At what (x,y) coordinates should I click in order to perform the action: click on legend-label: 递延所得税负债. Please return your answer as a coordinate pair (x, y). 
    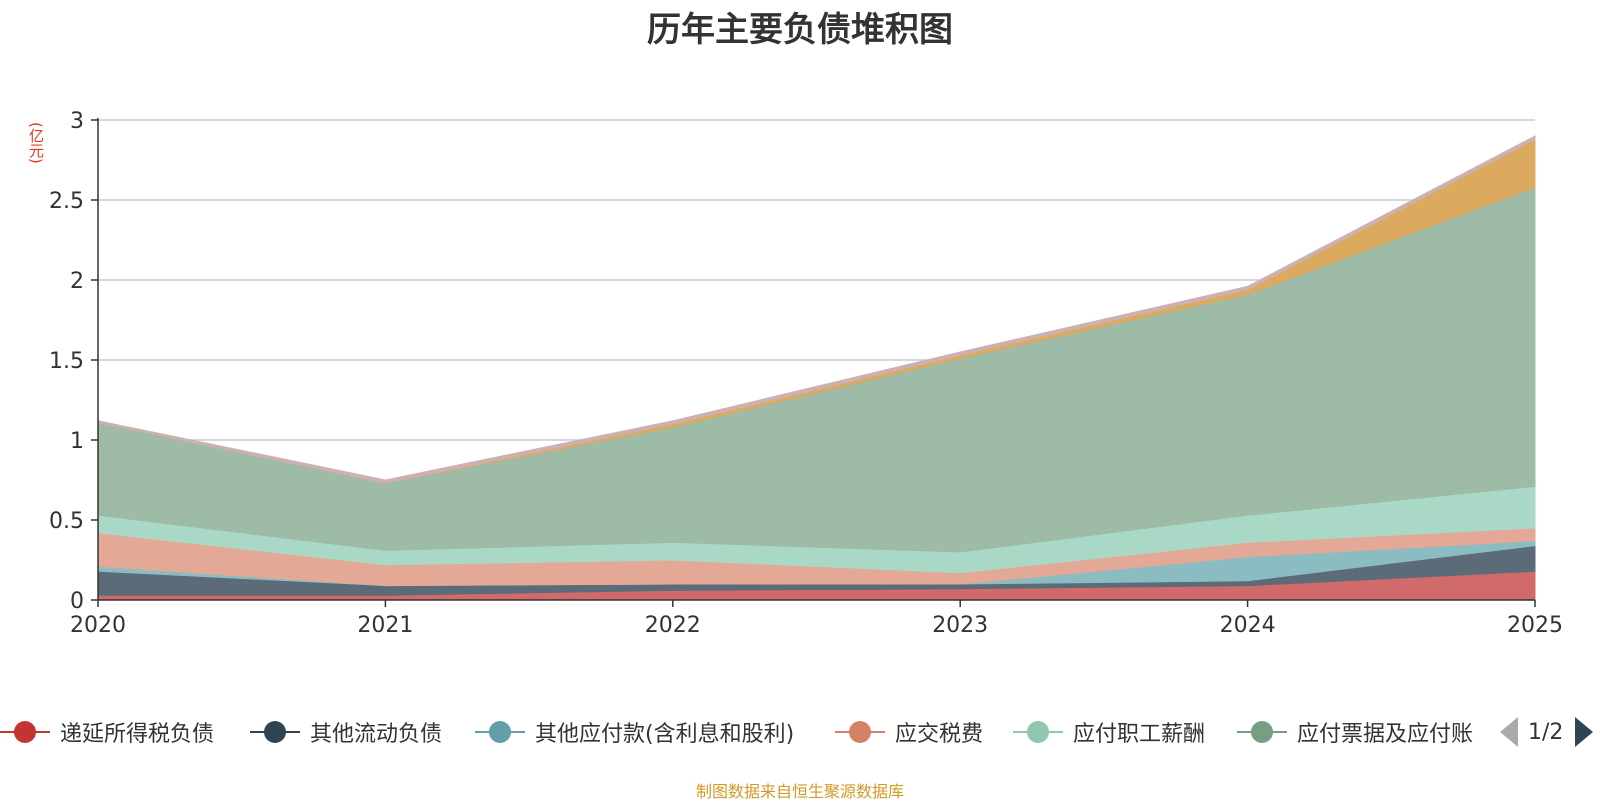
    Looking at the image, I should click on (137, 734).